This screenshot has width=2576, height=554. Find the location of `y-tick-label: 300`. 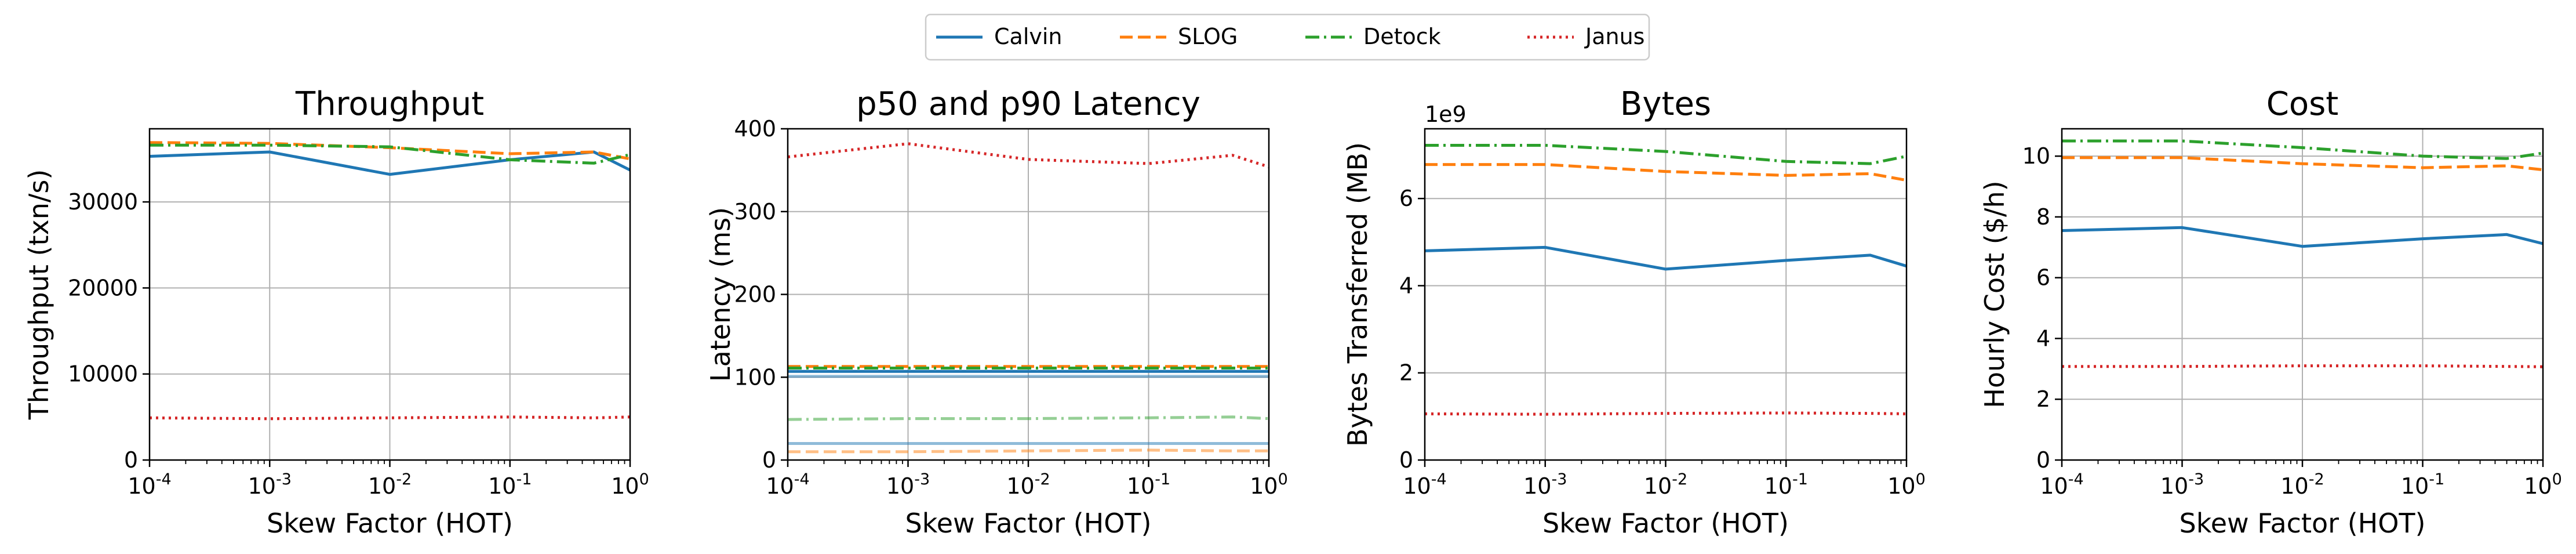

y-tick-label: 300 is located at coordinates (755, 212).